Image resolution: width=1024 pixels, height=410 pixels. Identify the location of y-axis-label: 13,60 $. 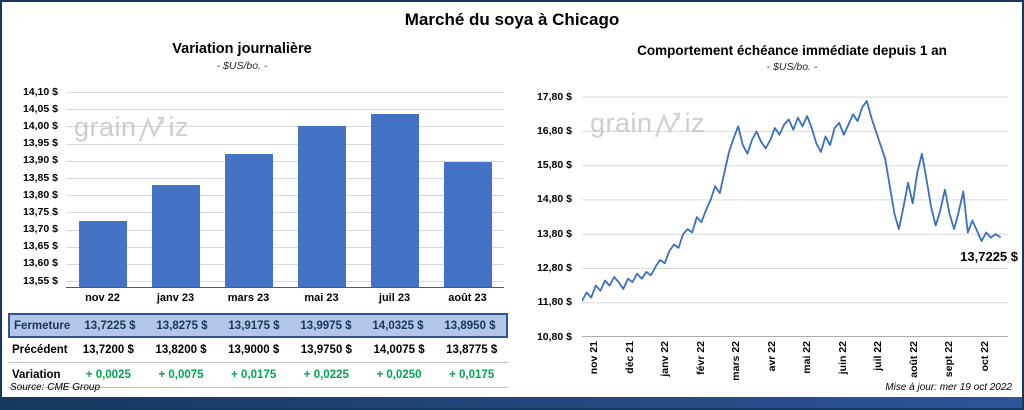
(40, 263).